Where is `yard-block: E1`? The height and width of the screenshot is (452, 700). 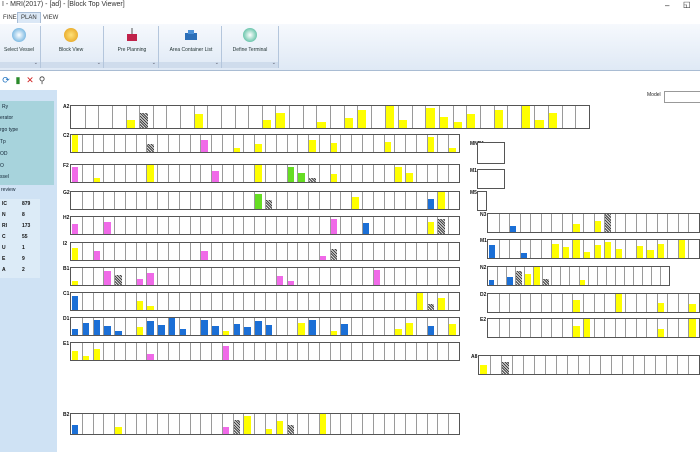
yard-block: E1 is located at coordinates (260, 350).